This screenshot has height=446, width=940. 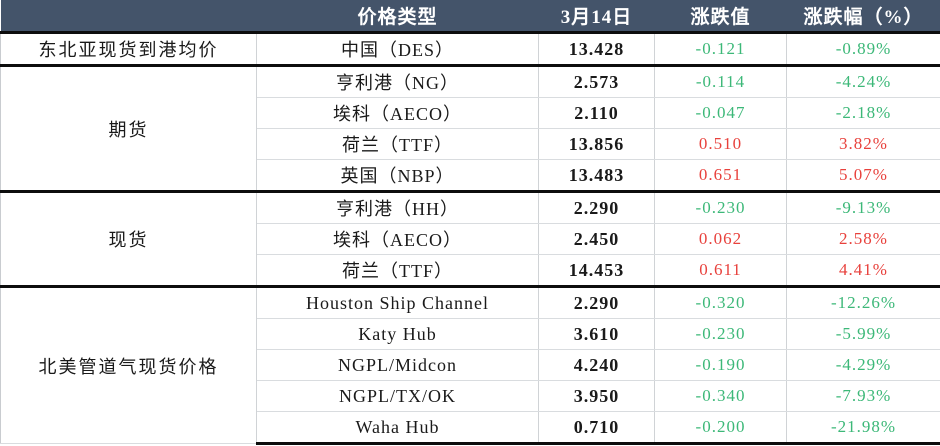 I want to click on table-row: Katy Hub 3.610 -0.230 -5.99%, so click(x=470, y=334).